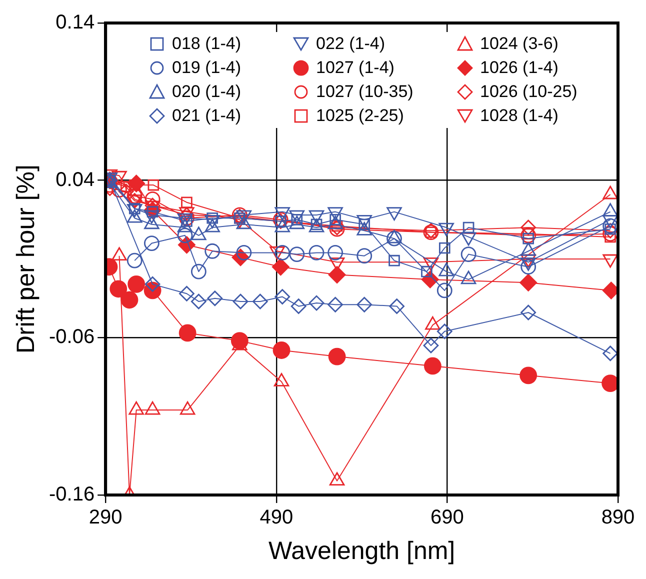  Describe the element at coordinates (26, 259) in the screenshot. I see `y-axis-title: Drift per hour [%]` at that location.